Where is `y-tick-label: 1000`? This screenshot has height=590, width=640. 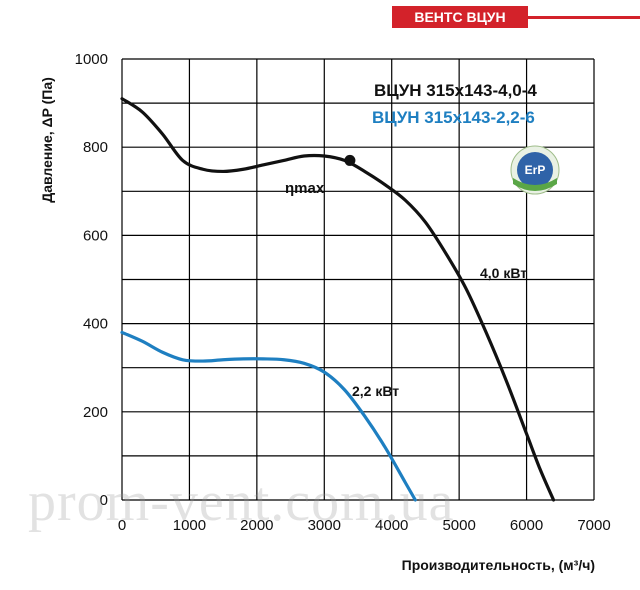 y-tick-label: 1000 is located at coordinates (91, 59).